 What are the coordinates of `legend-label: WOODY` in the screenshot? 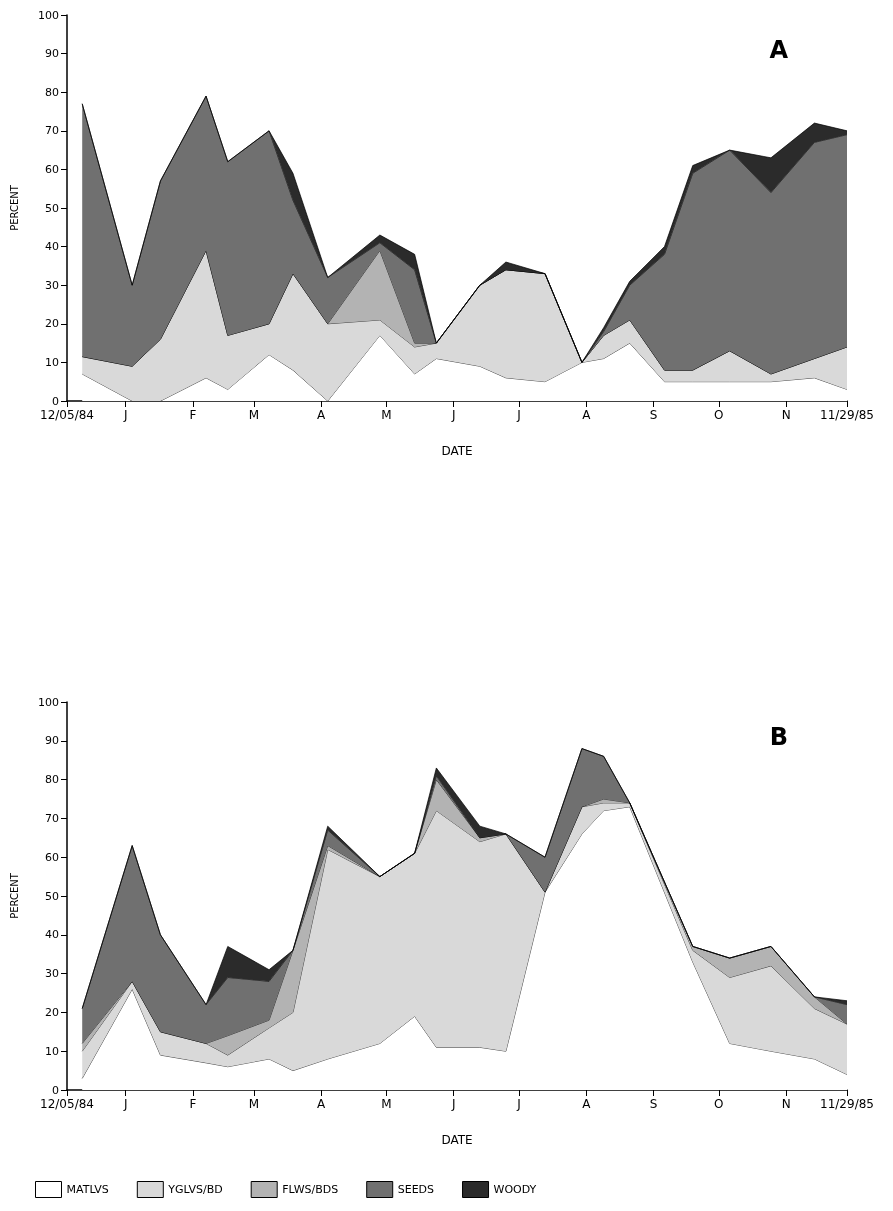 It's located at (515, 1189).